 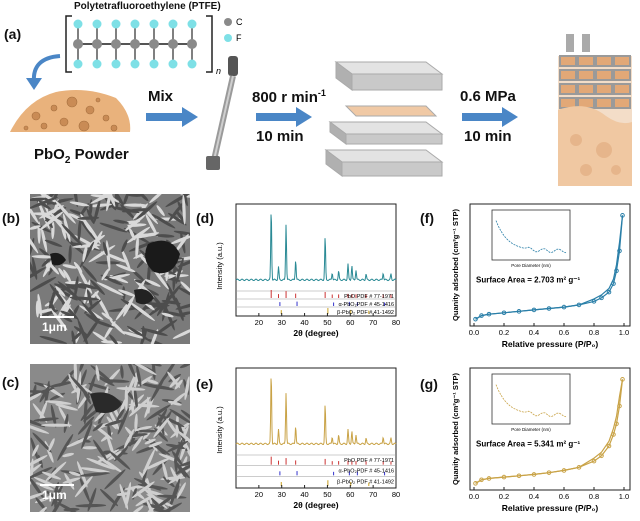 I want to click on panel-label-e: (e), so click(x=205, y=384).